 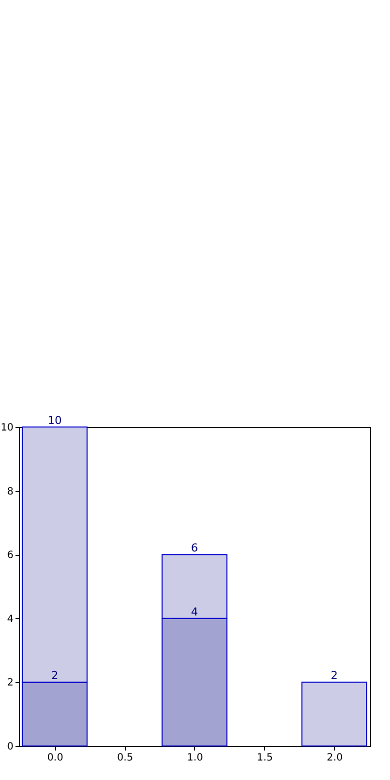 What do you see at coordinates (264, 758) in the screenshot?
I see `x-tick-label: 1.5` at bounding box center [264, 758].